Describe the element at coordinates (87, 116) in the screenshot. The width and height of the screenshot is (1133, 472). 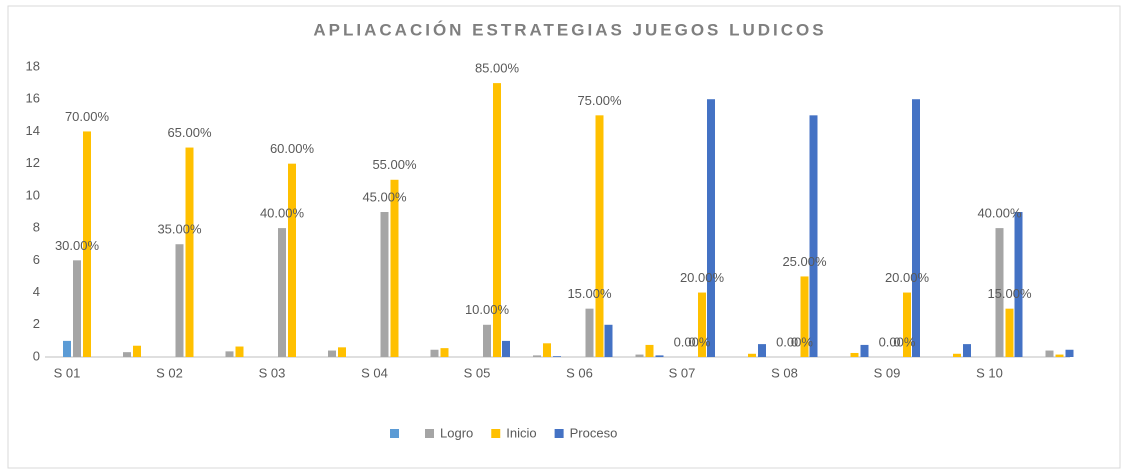
I see `data-label: 70.00%` at that location.